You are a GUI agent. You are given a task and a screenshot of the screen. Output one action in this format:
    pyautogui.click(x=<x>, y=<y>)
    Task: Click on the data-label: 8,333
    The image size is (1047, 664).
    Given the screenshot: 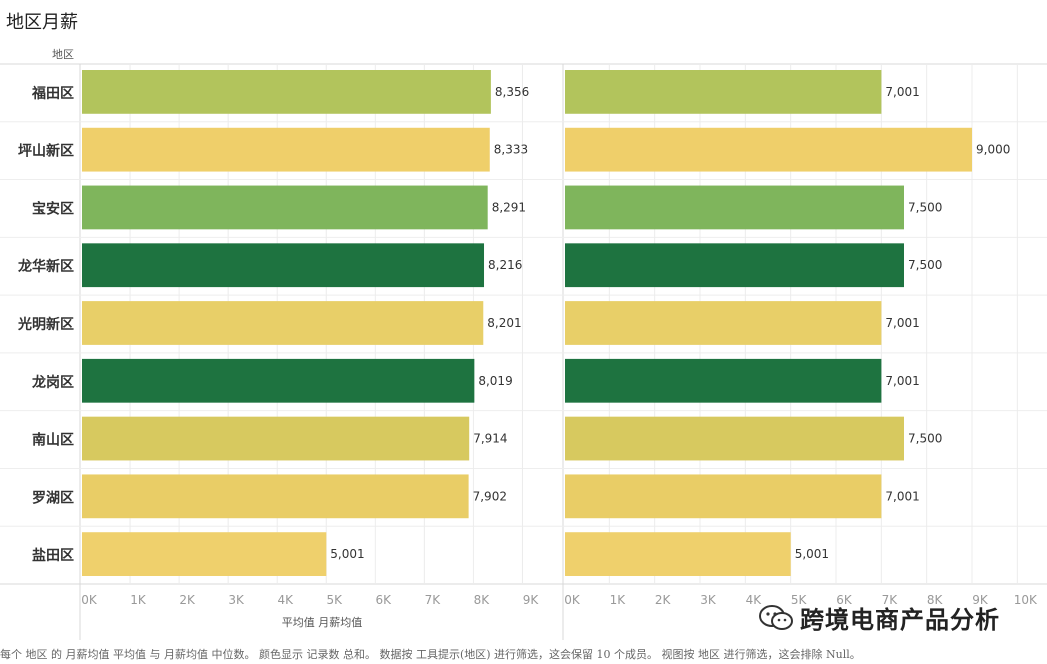 What is the action you would take?
    pyautogui.click(x=511, y=150)
    